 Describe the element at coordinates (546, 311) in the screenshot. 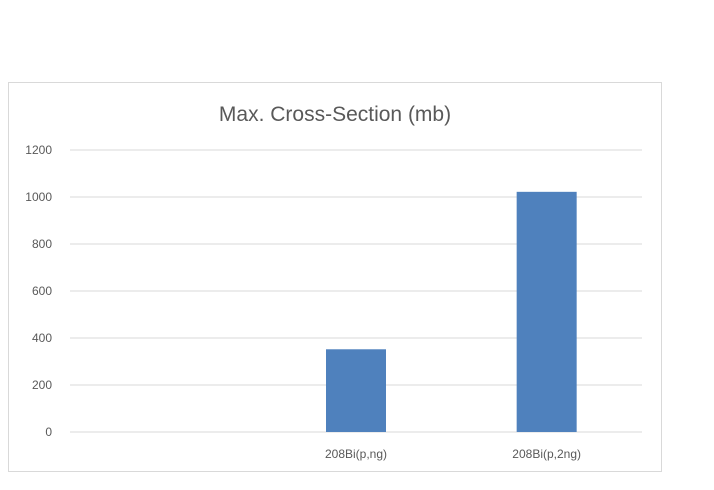

I see `bar-208Bi(p,2ng)` at that location.